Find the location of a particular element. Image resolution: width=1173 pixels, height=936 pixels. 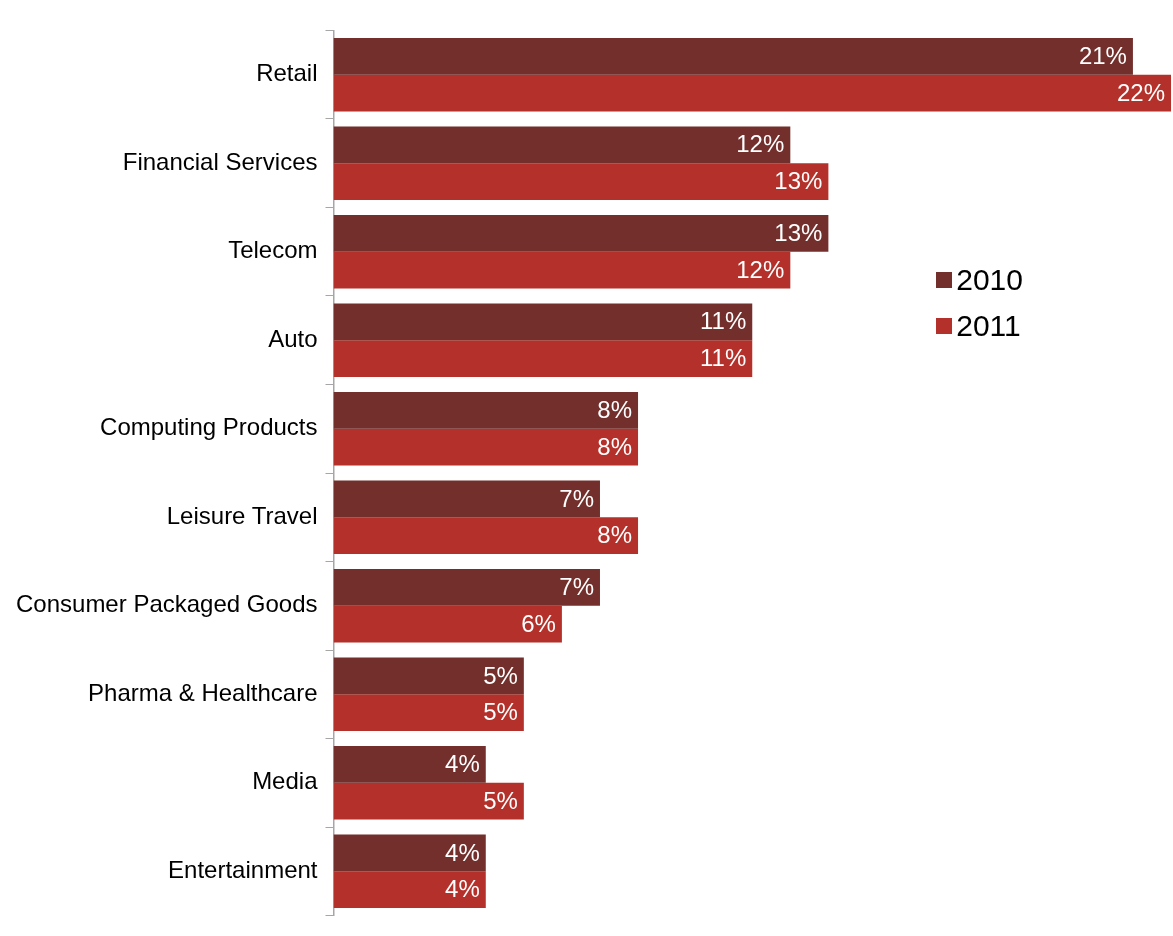

data-label: 22% is located at coordinates (1140, 92).